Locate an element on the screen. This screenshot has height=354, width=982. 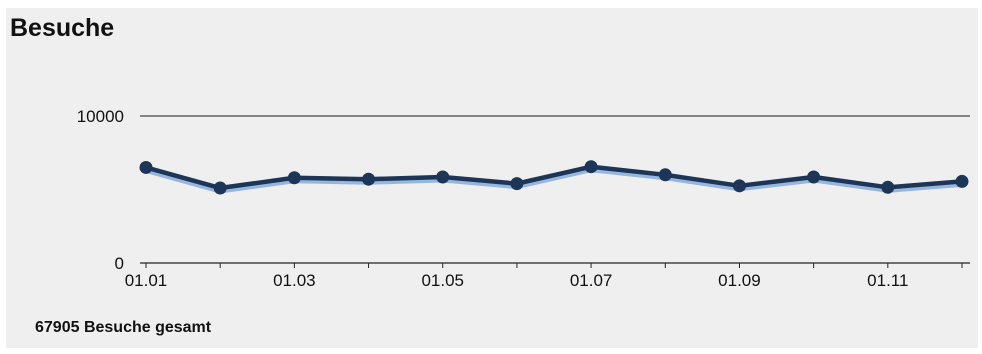
series-line is located at coordinates (554, 177).